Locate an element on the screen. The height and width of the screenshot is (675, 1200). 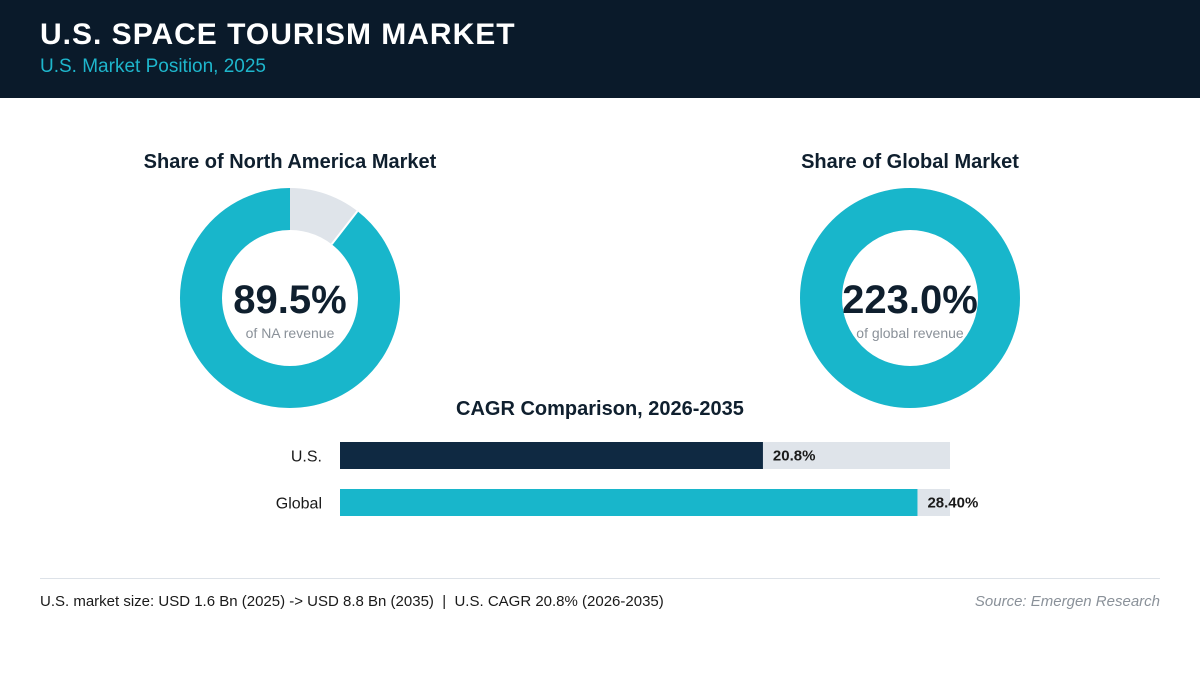
na-share-title: Share of North America Market is located at coordinates (290, 162).